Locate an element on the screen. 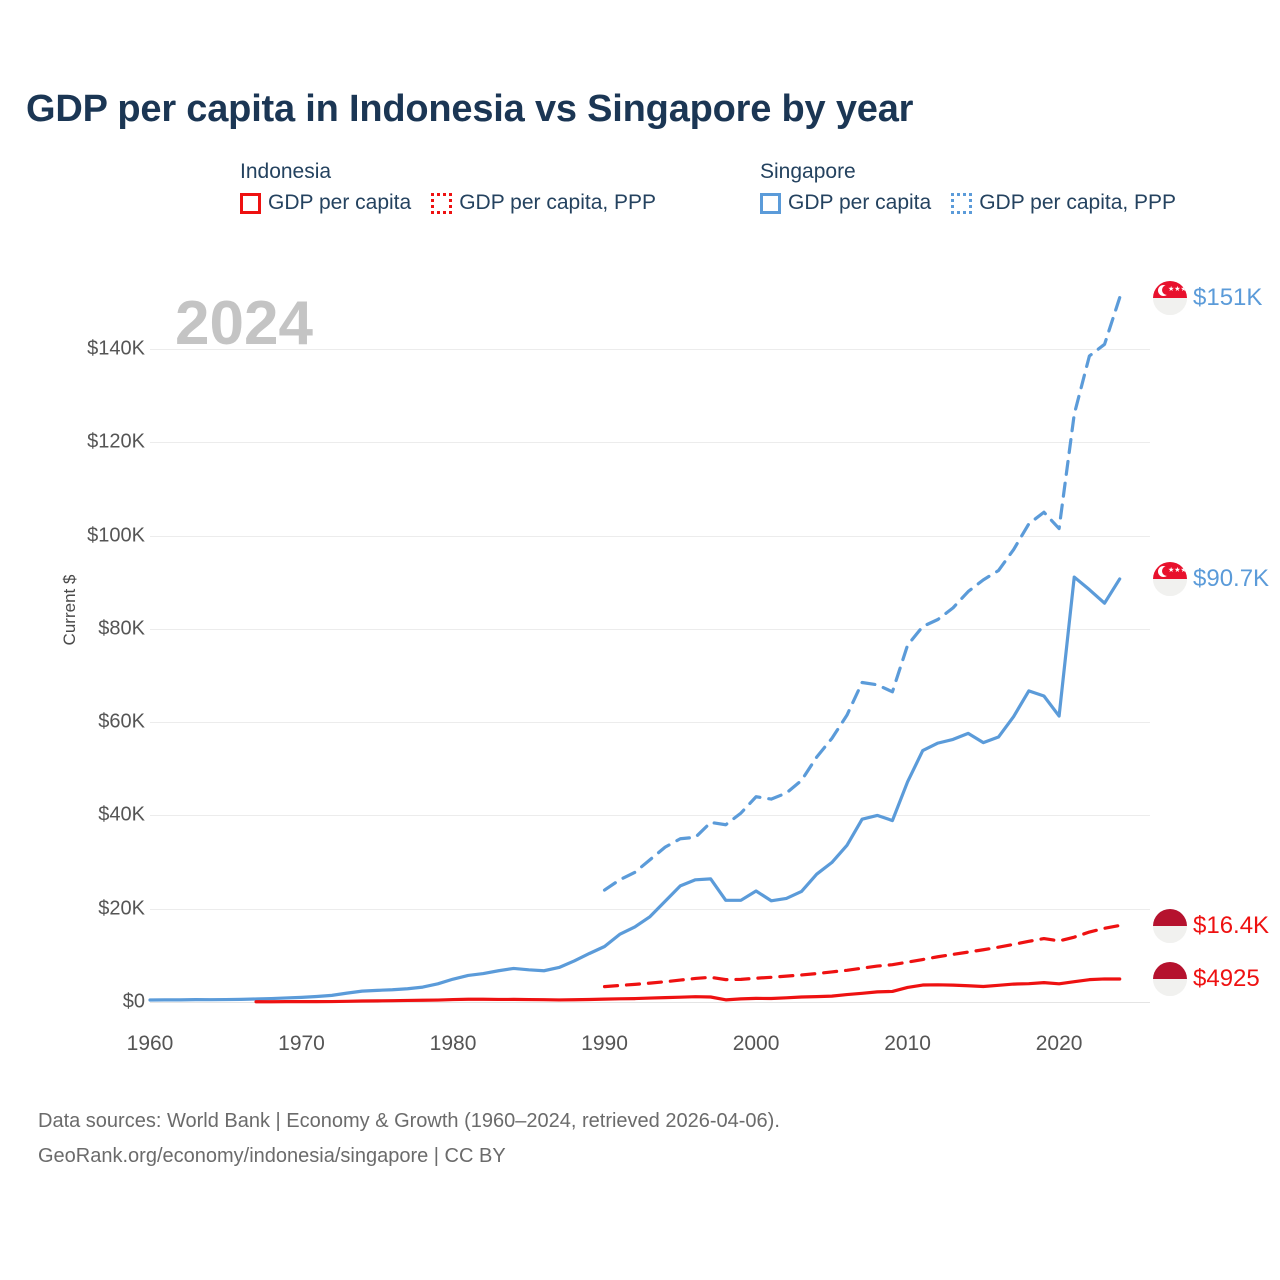 The image size is (1280, 1280). x-tick-label: 2000 is located at coordinates (756, 1043).